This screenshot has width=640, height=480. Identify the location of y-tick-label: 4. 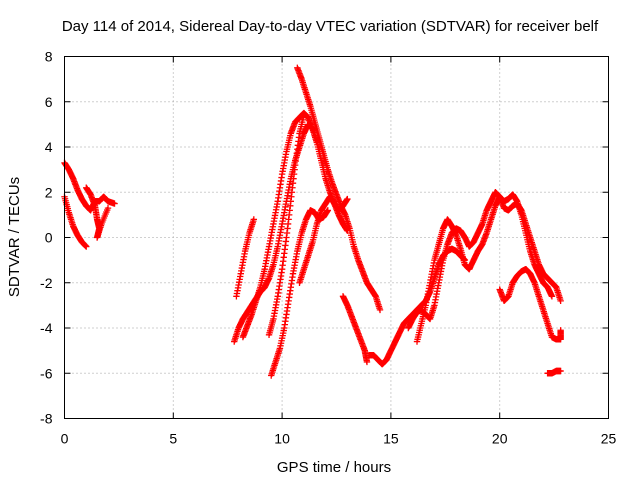
(49, 147).